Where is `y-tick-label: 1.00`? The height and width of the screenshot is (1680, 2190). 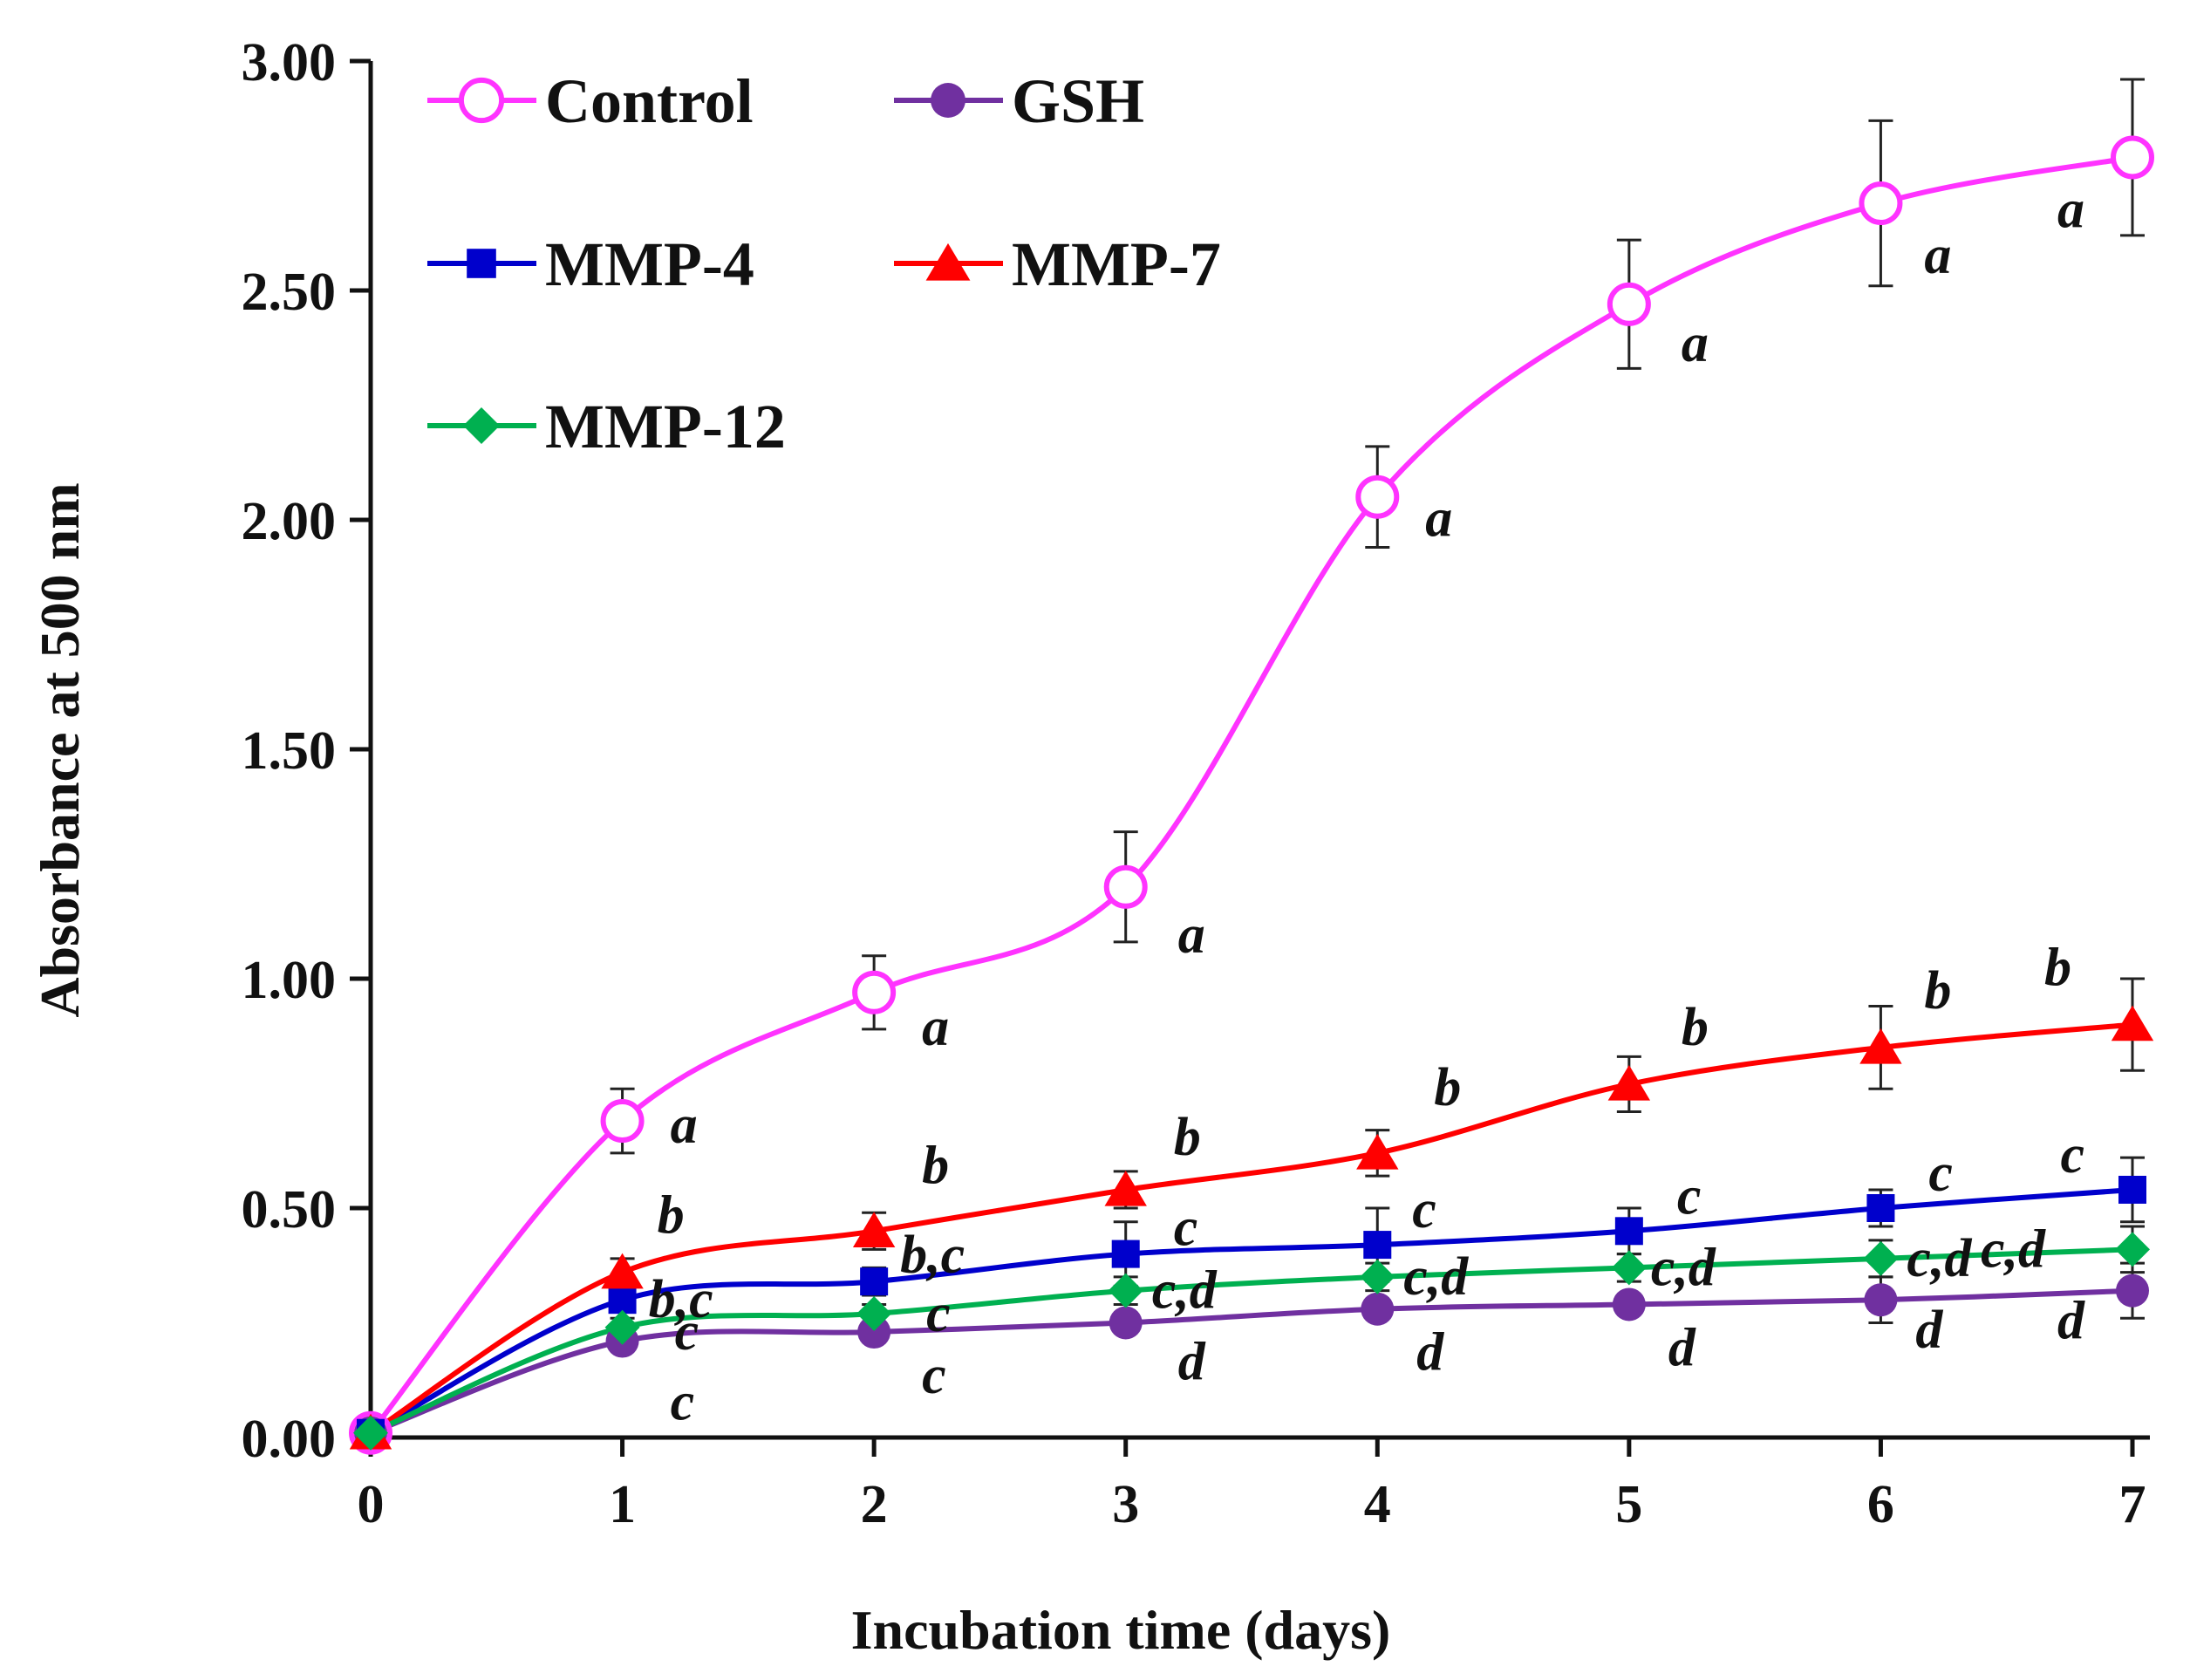
y-tick-label: 1.00 is located at coordinates (289, 980).